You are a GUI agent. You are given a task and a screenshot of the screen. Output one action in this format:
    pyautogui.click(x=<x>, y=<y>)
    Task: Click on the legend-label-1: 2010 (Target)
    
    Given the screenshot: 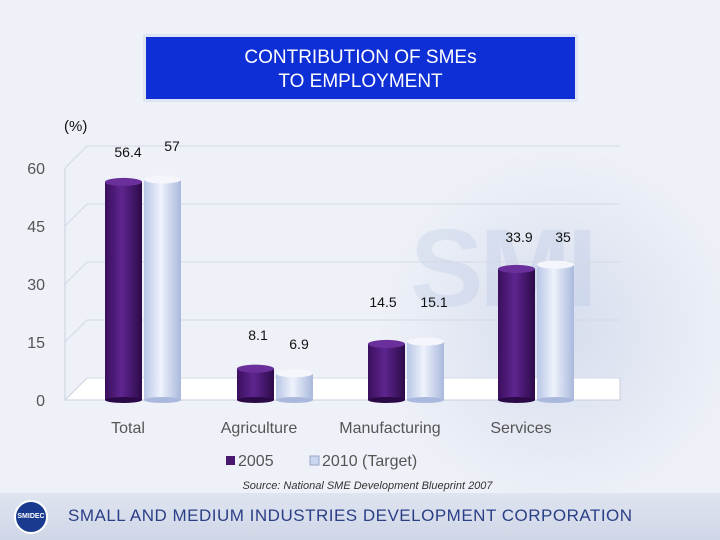 What is the action you would take?
    pyautogui.click(x=369, y=461)
    